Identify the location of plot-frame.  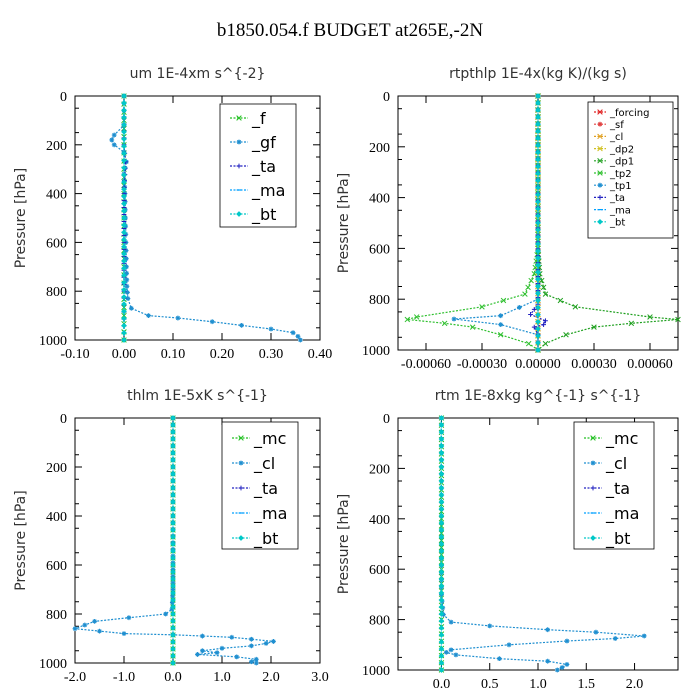
(197, 540).